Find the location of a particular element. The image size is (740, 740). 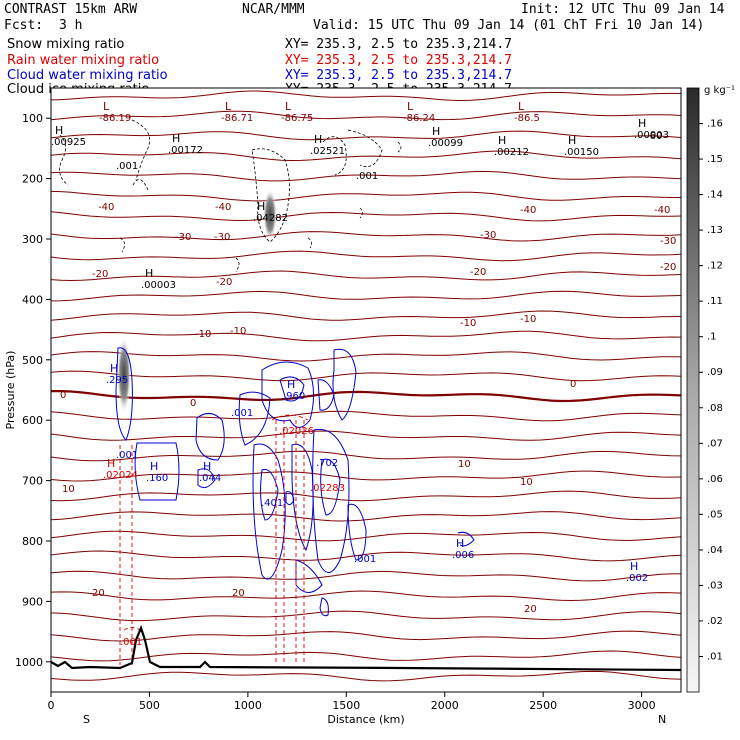

y-axis-label: Pressure (hPa) is located at coordinates (10, 390).